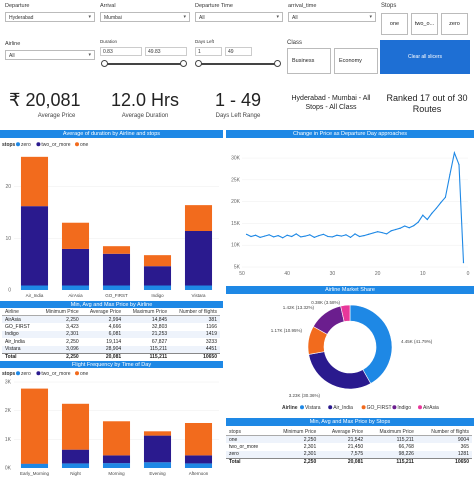 The height and width of the screenshot is (479, 474). Describe the element at coordinates (199, 295) in the screenshot. I see `x-tick-label: Vistara` at that location.